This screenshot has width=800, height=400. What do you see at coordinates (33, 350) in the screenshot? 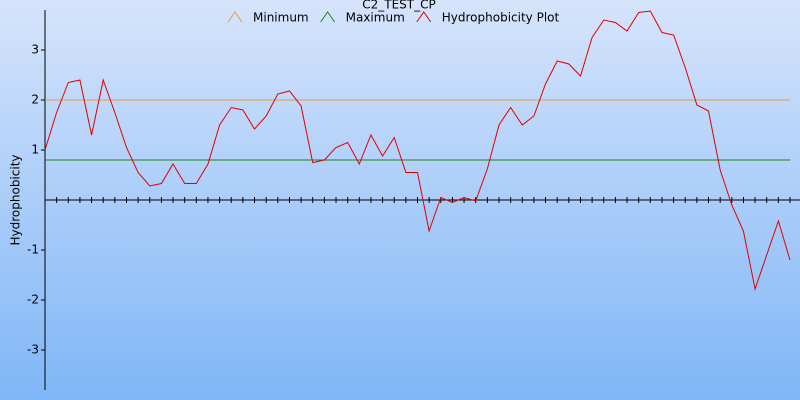
I see `y-tick-label: -3` at bounding box center [33, 350].